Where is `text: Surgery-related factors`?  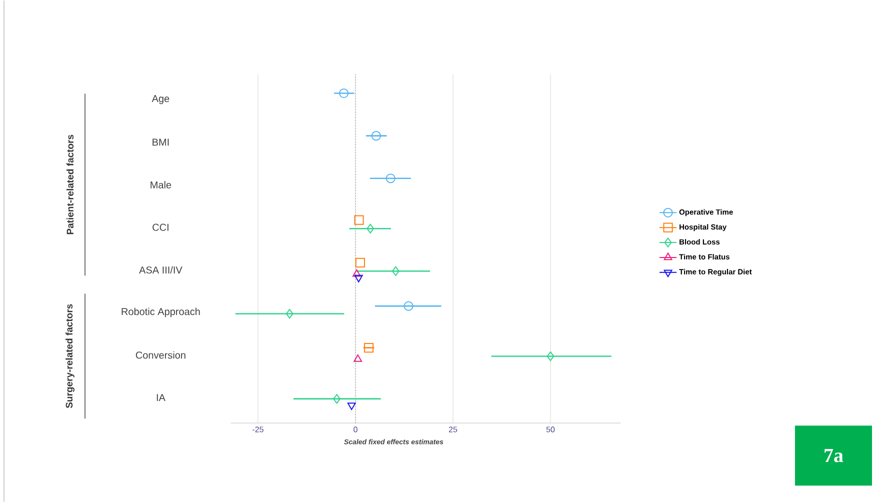 text: Surgery-related factors is located at coordinates (70, 356).